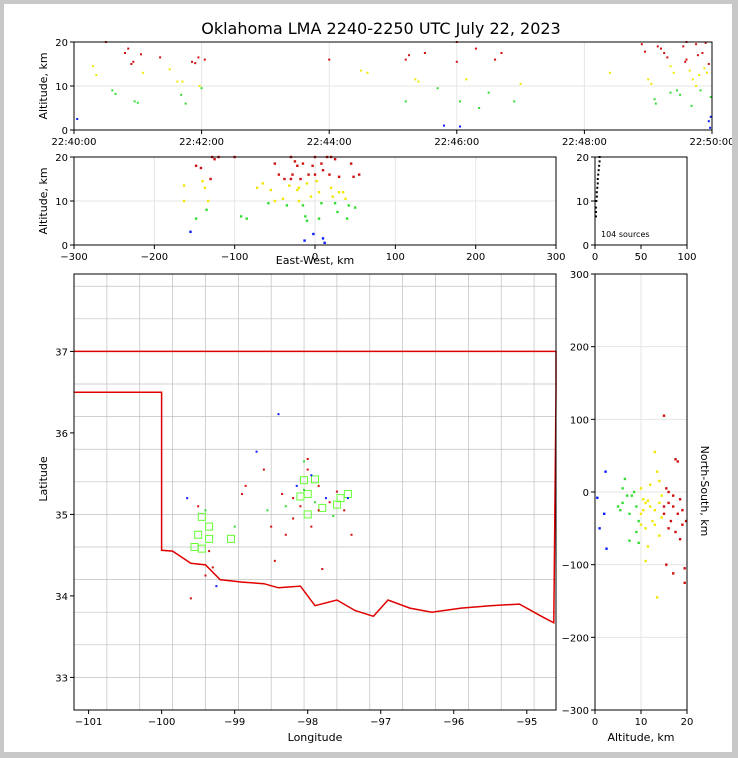  Describe the element at coordinates (234, 722) in the screenshot. I see `plan-view-xtick-label: −99` at that location.